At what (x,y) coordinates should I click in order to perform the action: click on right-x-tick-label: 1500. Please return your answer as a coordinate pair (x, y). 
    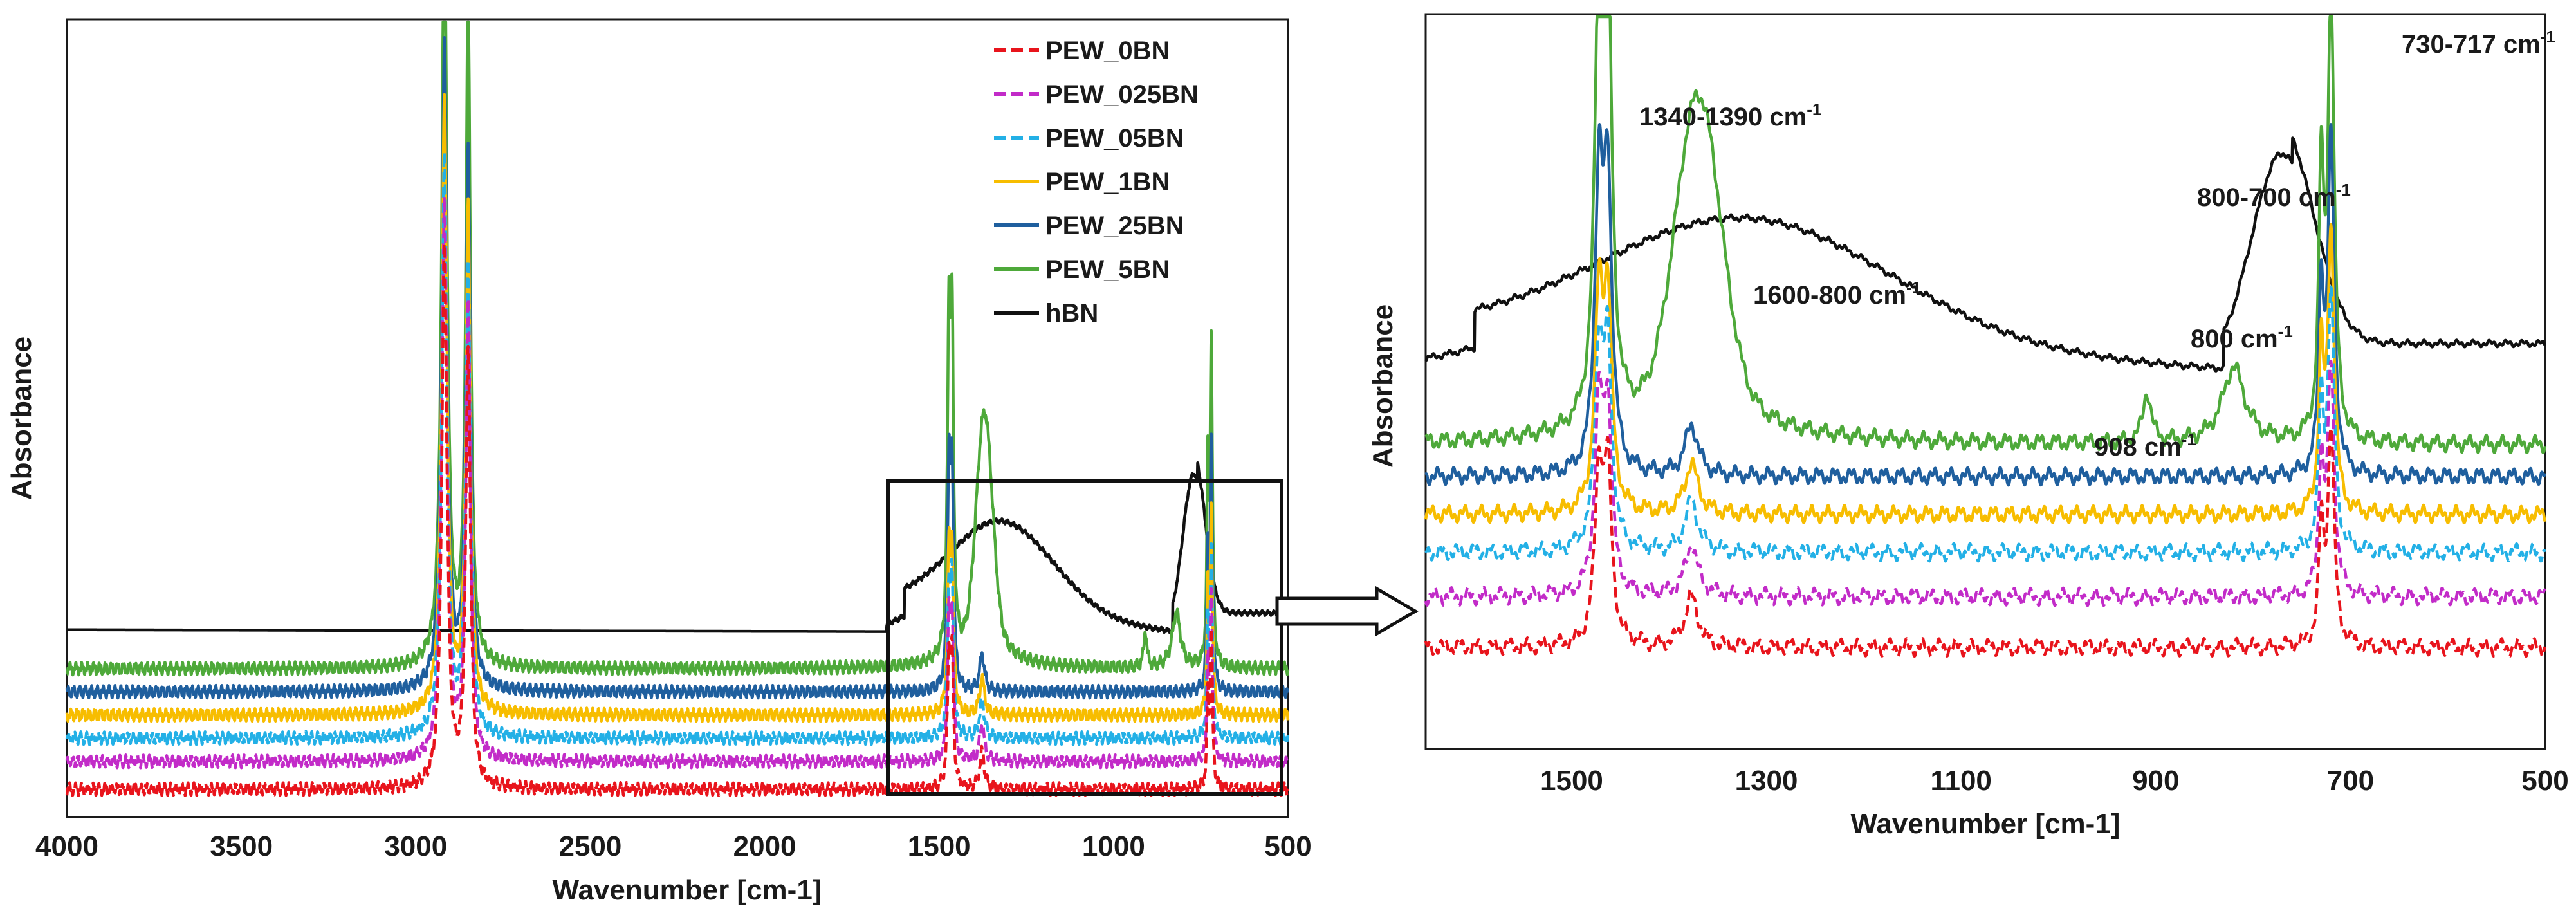
    Looking at the image, I should click on (1571, 781).